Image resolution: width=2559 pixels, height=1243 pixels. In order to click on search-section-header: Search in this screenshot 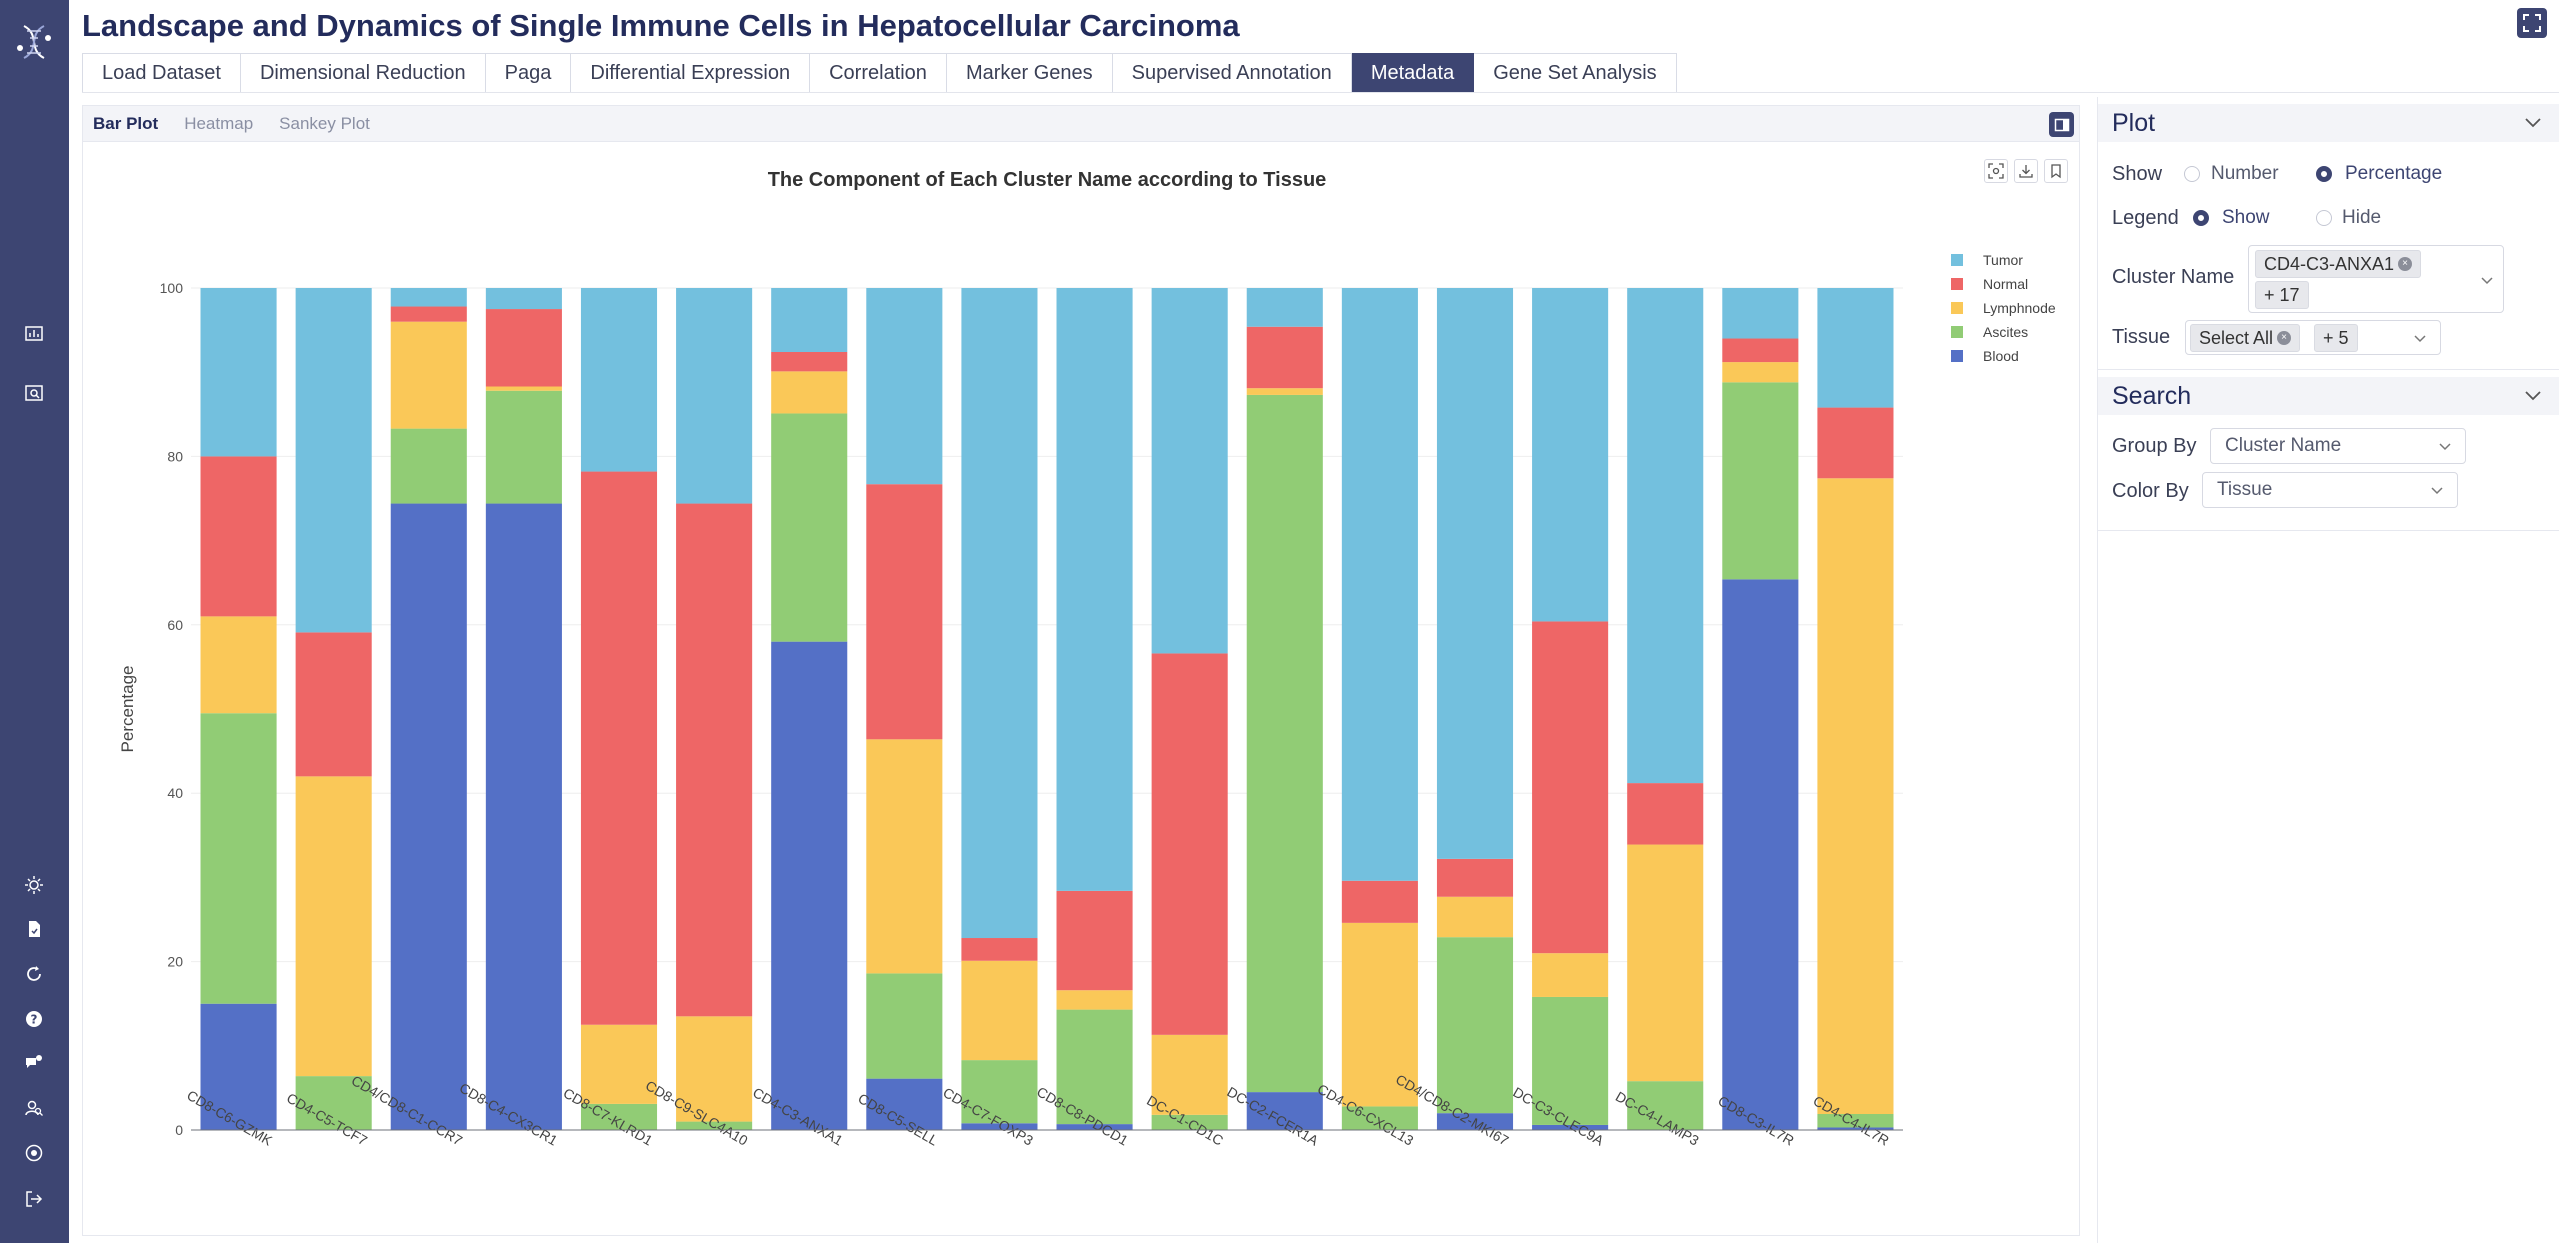, I will do `click(2328, 396)`.